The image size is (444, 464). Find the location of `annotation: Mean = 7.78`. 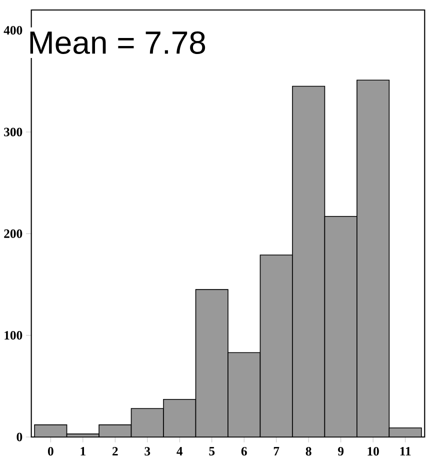

annotation: Mean = 7.78 is located at coordinates (118, 42).